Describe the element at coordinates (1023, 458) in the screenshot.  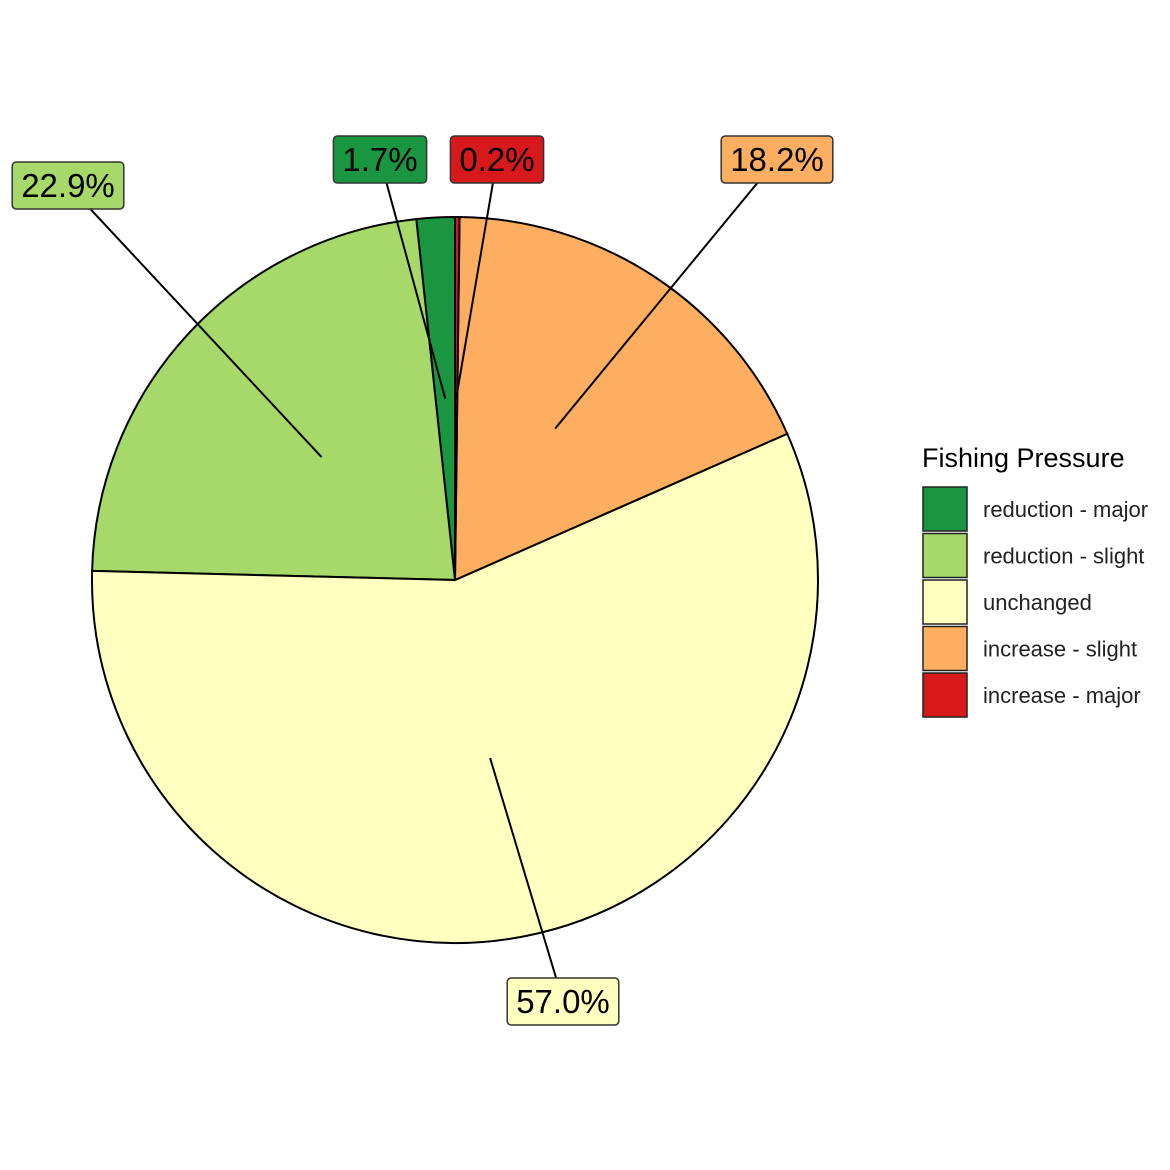
I see `legend-title: Fishing Pressure` at that location.